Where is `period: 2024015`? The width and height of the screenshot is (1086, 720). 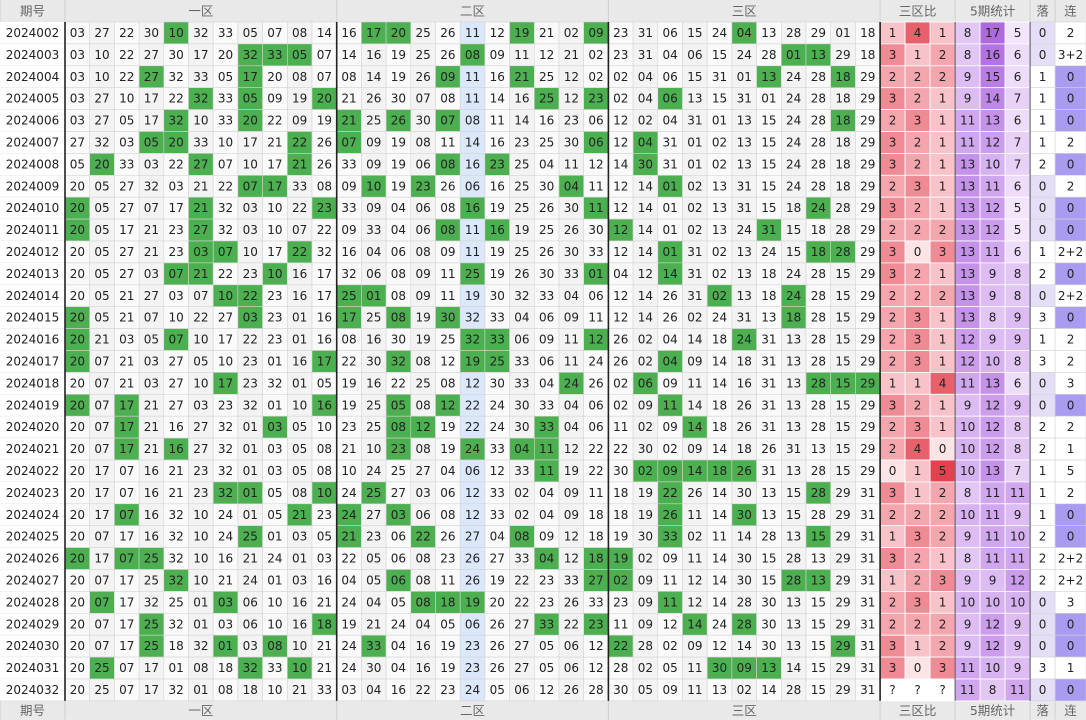 period: 2024015 is located at coordinates (32, 318).